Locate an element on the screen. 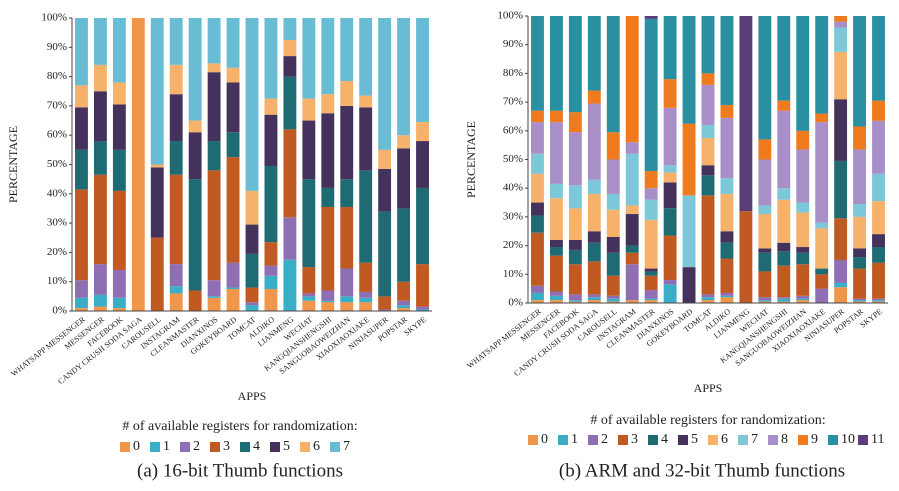 The height and width of the screenshot is (491, 899). legend-label: 5 is located at coordinates (286, 446).